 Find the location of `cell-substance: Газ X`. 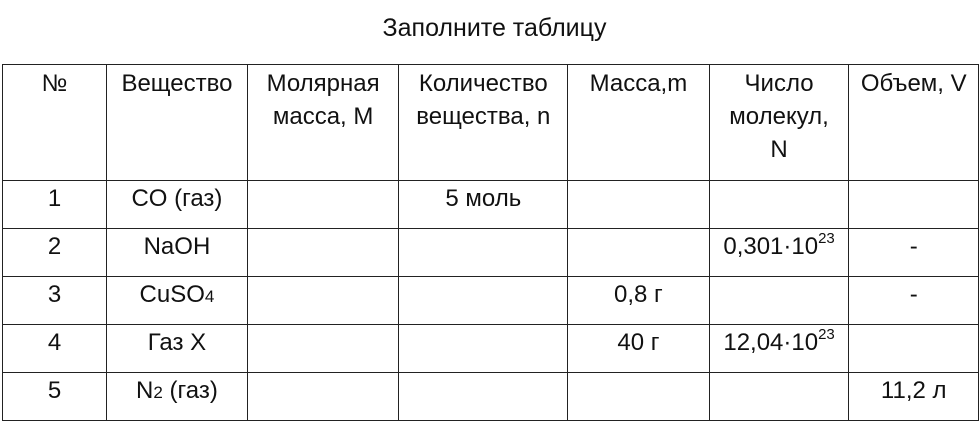

cell-substance: Газ X is located at coordinates (177, 348).